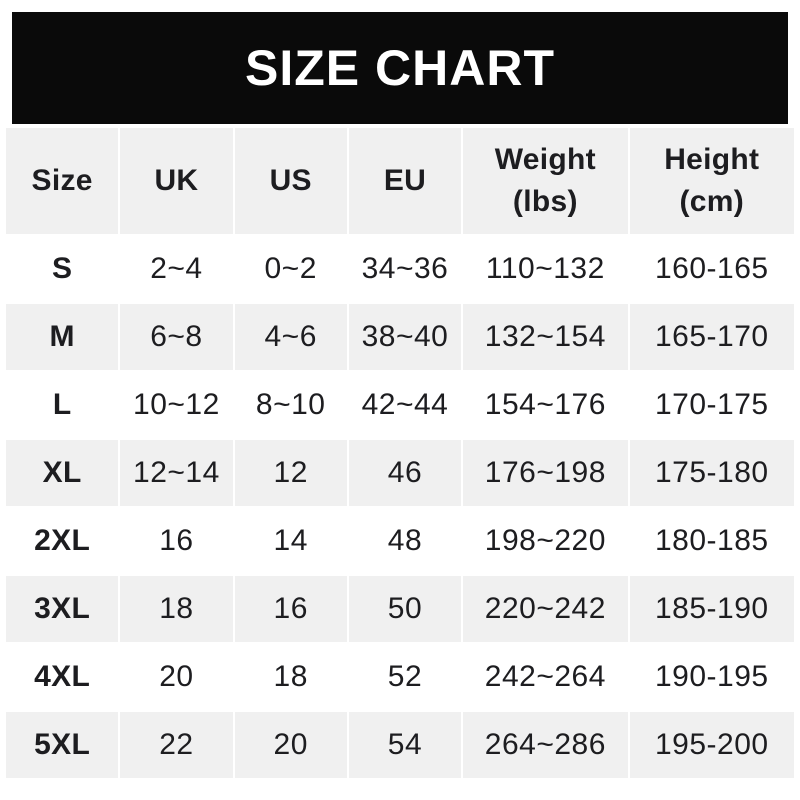 The height and width of the screenshot is (800, 800). Describe the element at coordinates (176, 337) in the screenshot. I see `cell-uk: 6~8` at that location.